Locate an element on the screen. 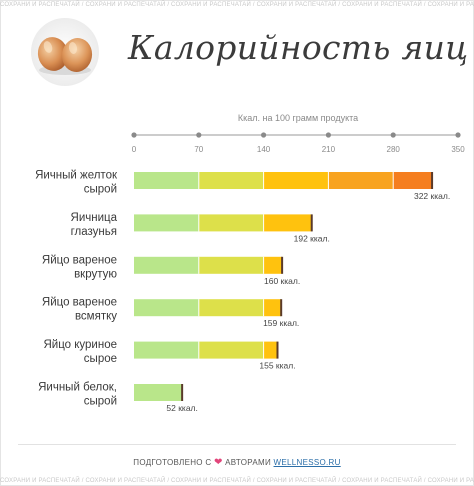 Image resolution: width=474 pixels, height=486 pixels. category-label: Яичный желток is located at coordinates (76, 176).